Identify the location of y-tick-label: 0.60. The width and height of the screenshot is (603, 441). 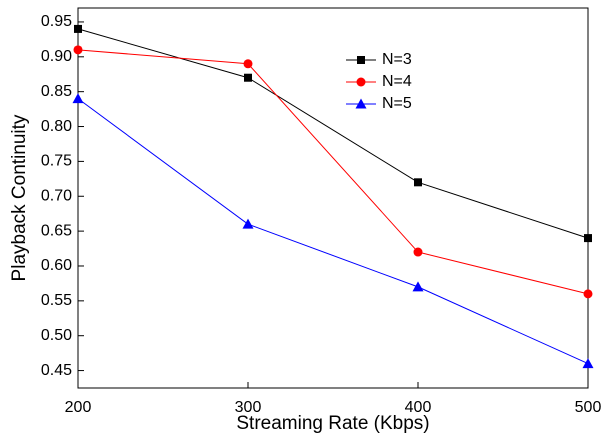
(56, 265).